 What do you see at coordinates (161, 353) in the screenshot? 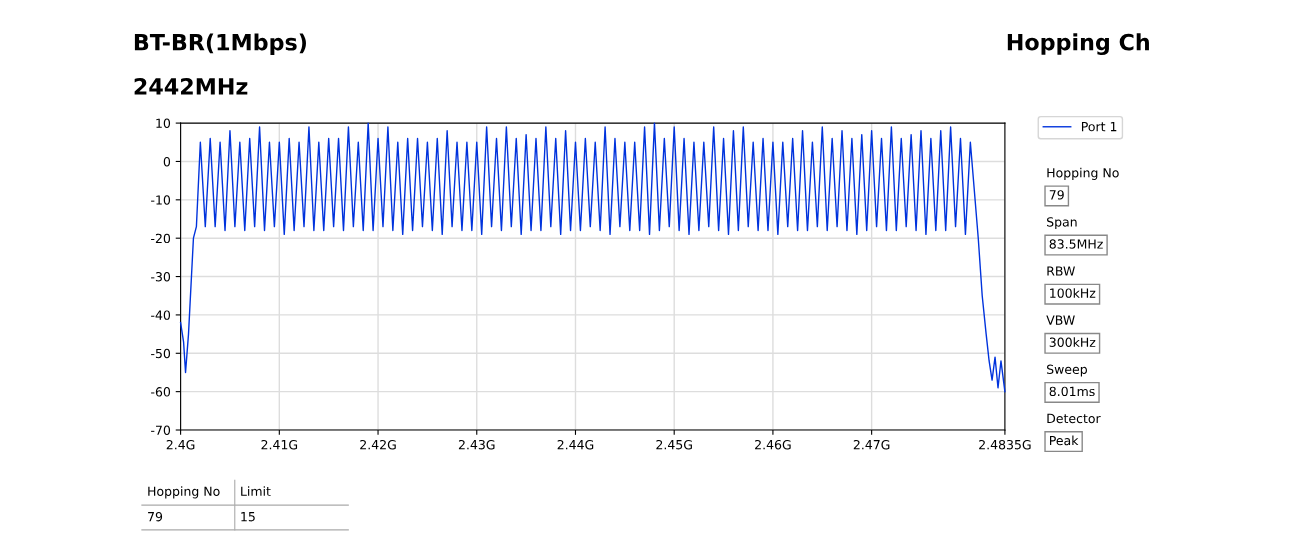
I see `y-tick-label: -50` at bounding box center [161, 353].